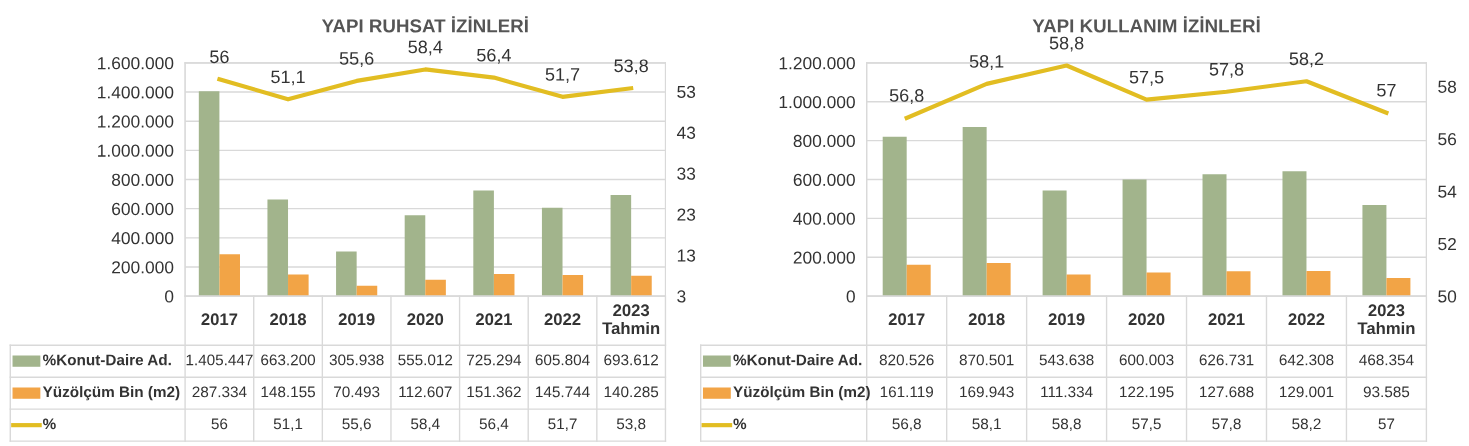  What do you see at coordinates (424, 24) in the screenshot?
I see `chart-title: YAPI RUHSAT İZİNLERİ` at bounding box center [424, 24].